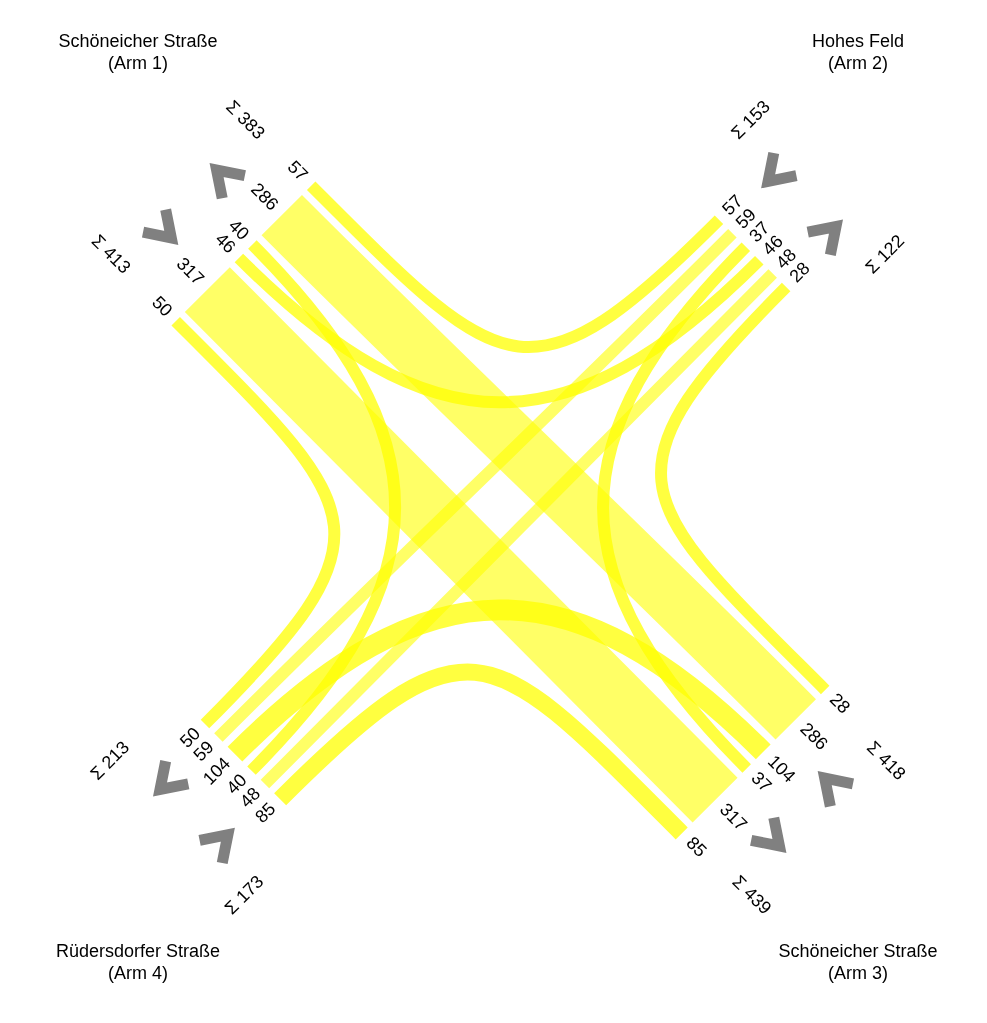  Describe the element at coordinates (110, 760) in the screenshot. I see `text: Σ 213` at that location.